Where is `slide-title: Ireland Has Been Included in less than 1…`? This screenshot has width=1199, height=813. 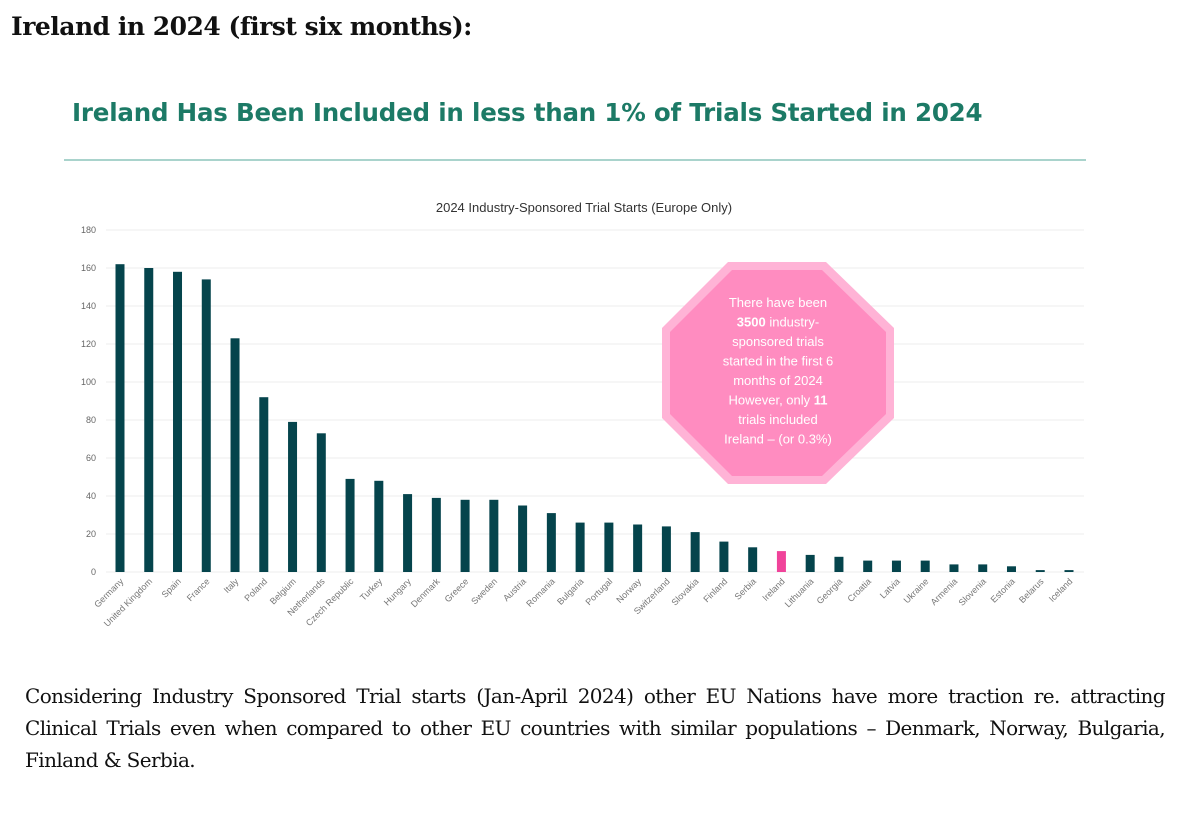 slide-title: Ireland Has Been Included in less than 1… is located at coordinates (527, 112).